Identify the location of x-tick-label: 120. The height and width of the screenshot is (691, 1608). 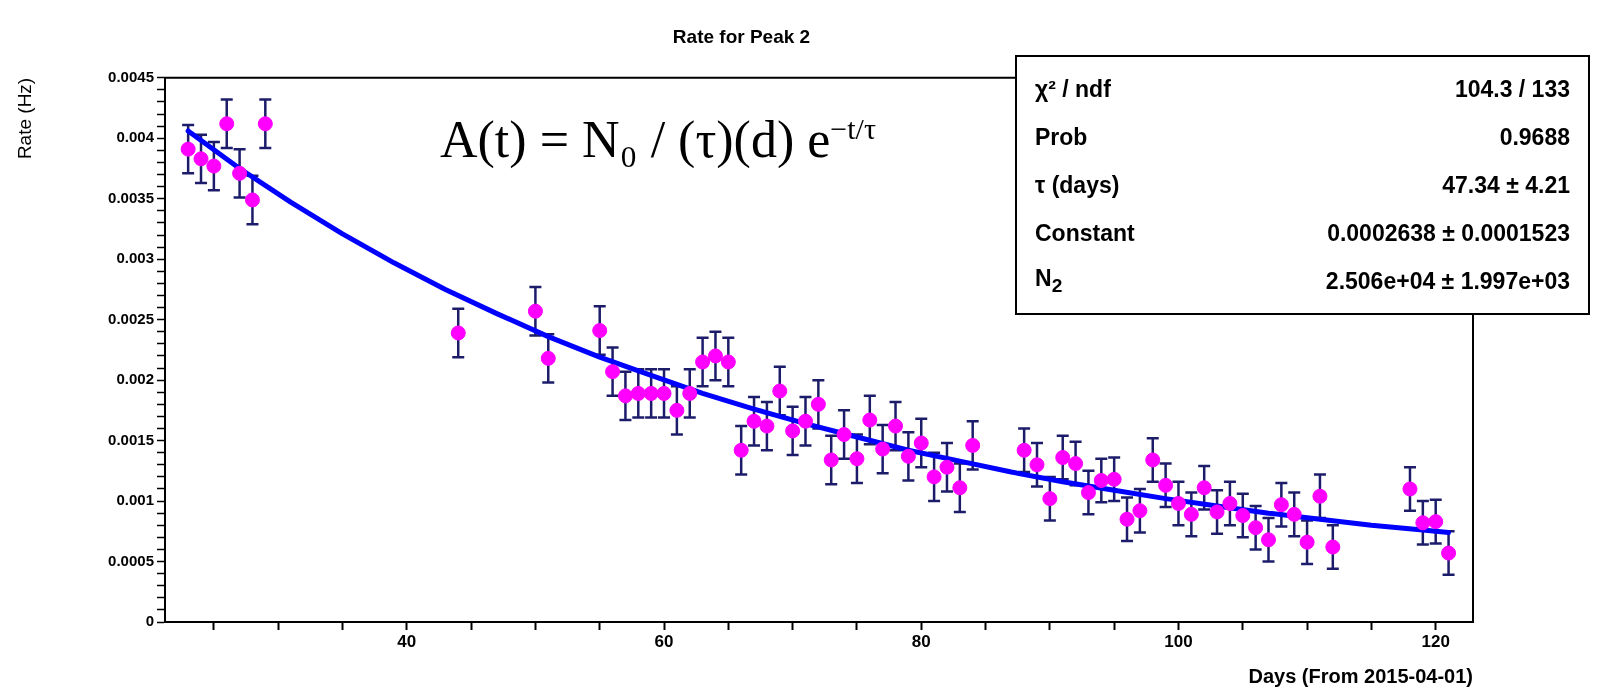
(1435, 641).